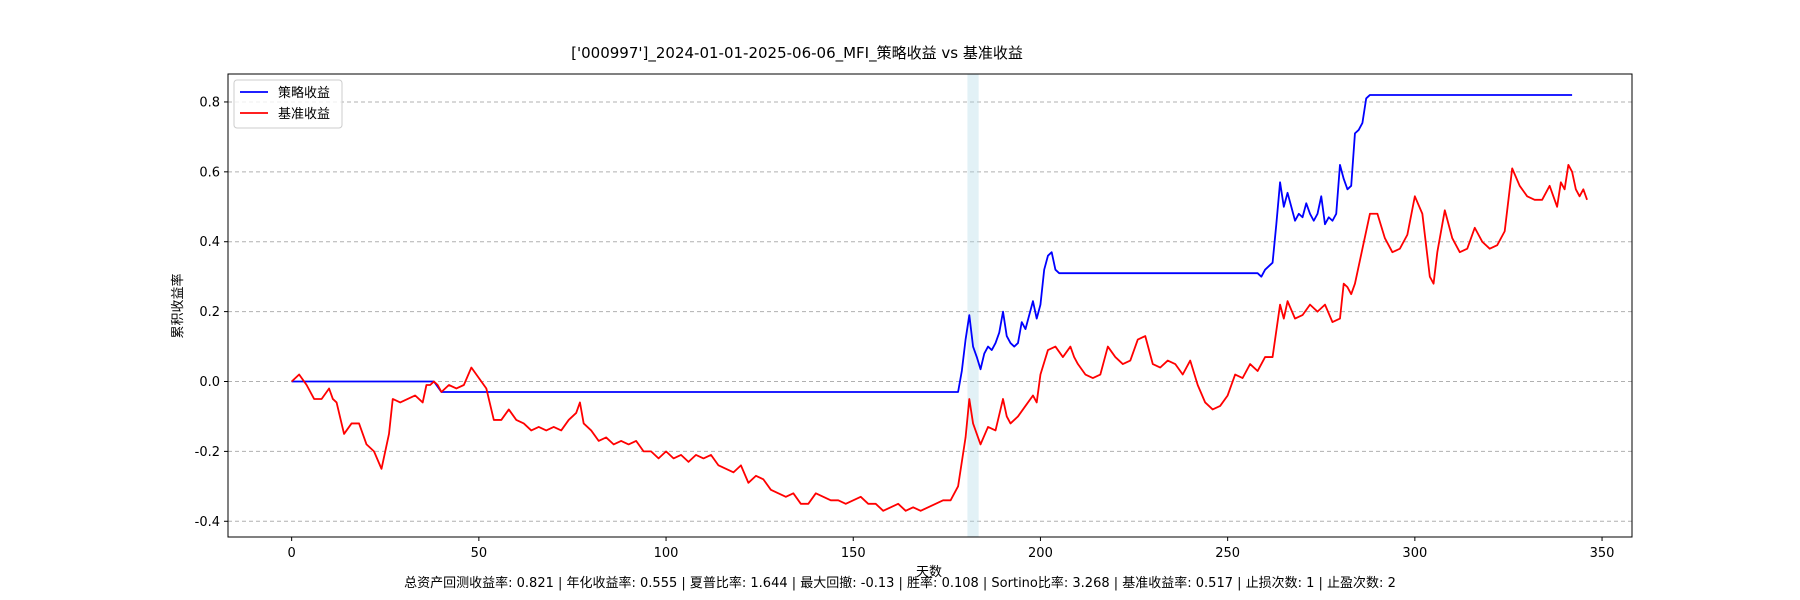 This screenshot has height=600, width=1800. I want to click on x-tick-label: 0, so click(292, 553).